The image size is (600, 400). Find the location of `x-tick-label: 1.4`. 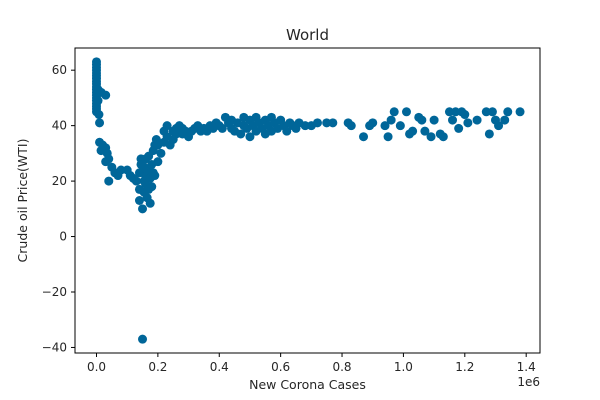

x-tick-label: 1.4 is located at coordinates (526, 367).